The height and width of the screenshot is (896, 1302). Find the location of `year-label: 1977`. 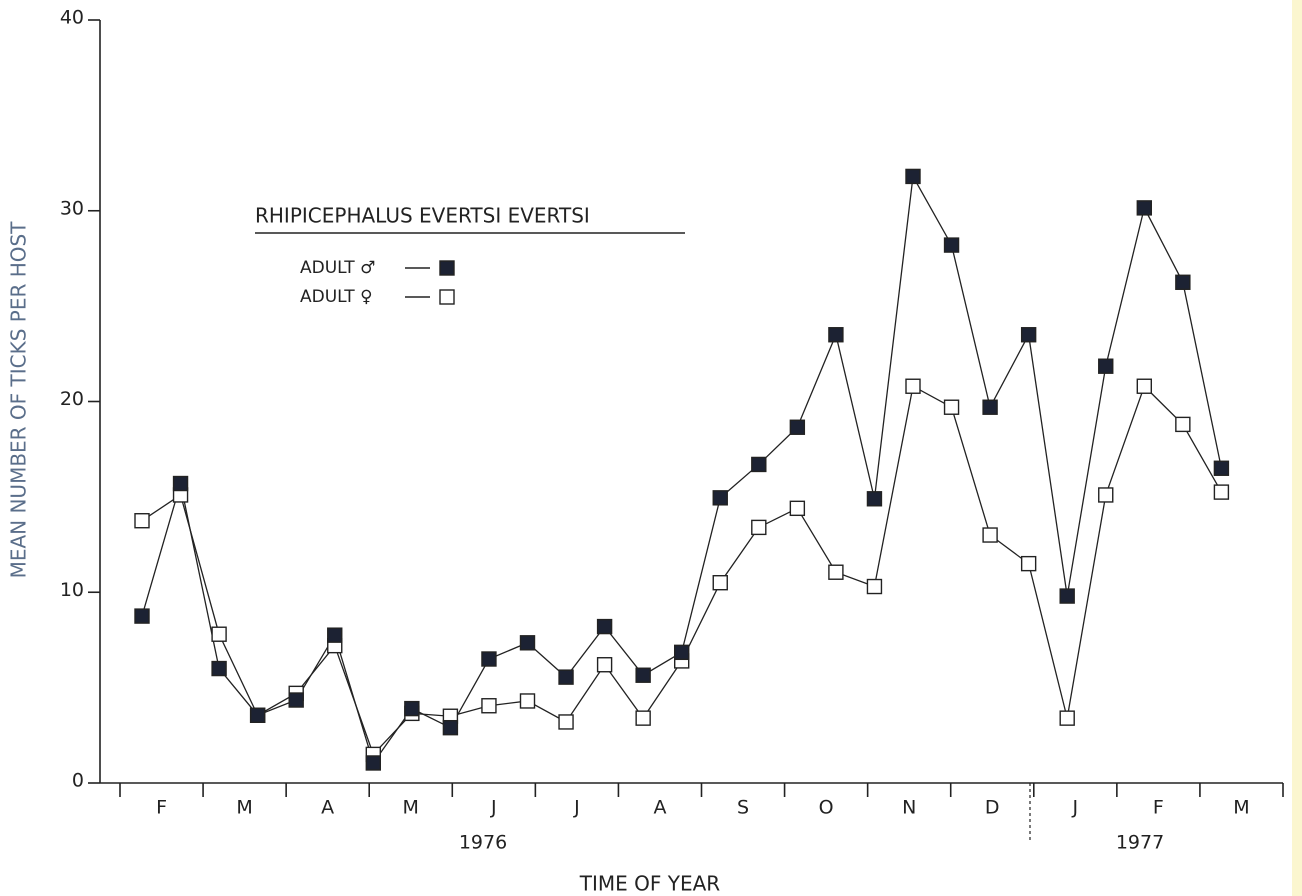

year-label: 1977 is located at coordinates (1140, 843).